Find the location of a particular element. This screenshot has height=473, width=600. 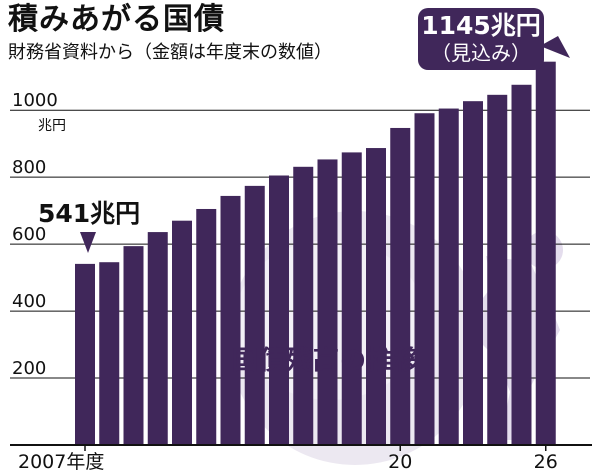

bar-2021 is located at coordinates (424, 279).